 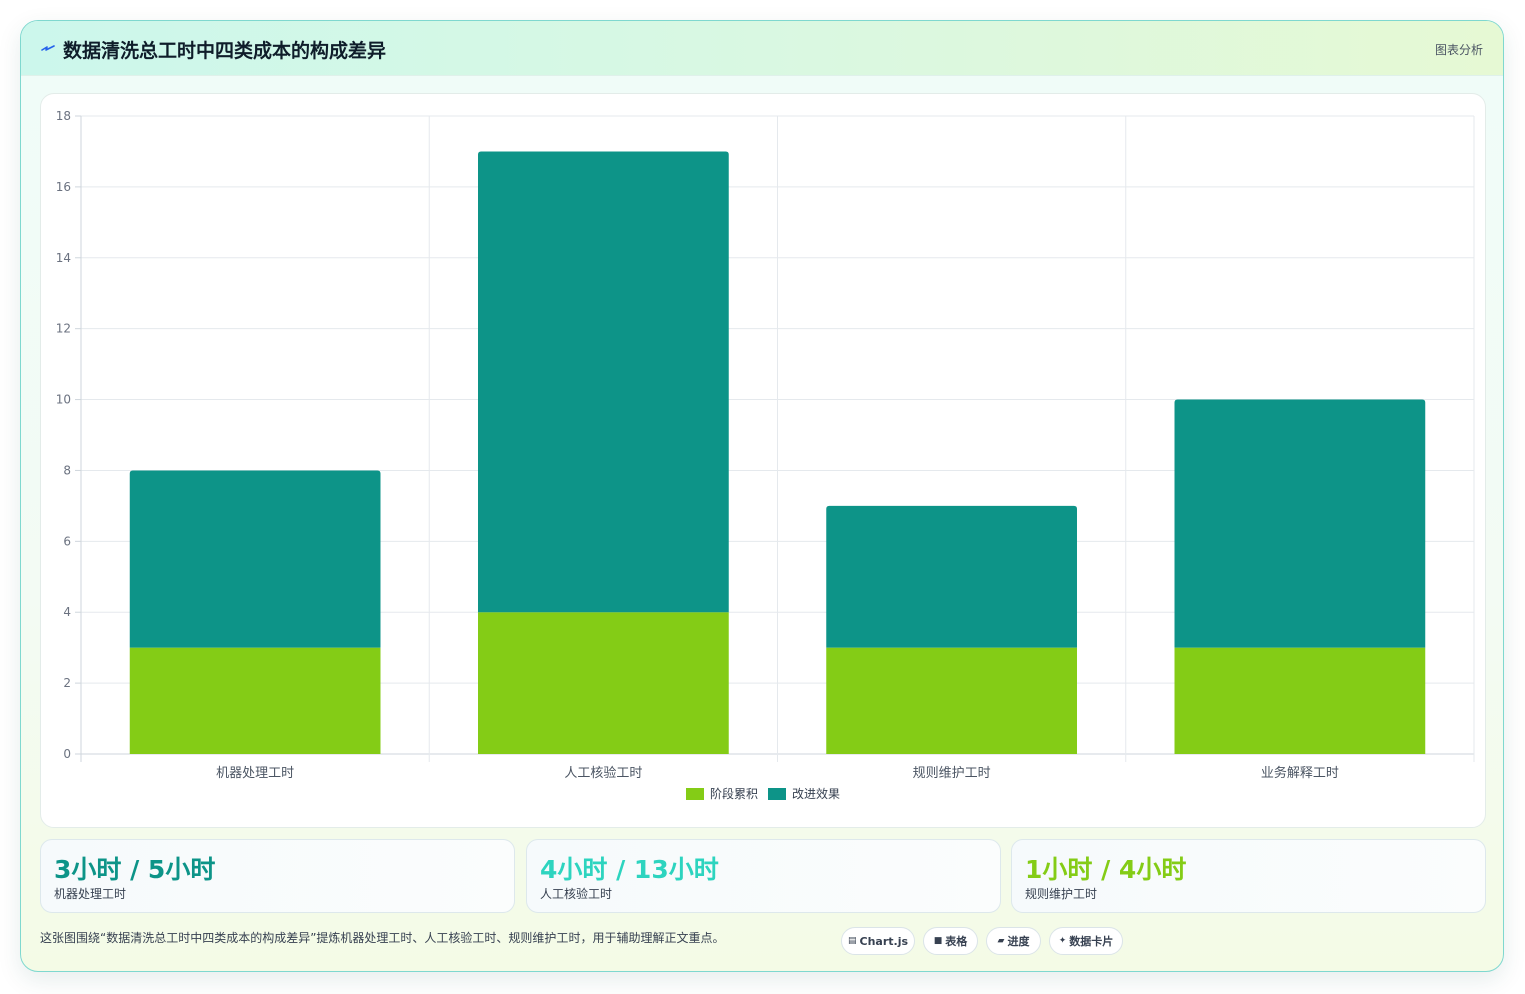 What do you see at coordinates (67, 541) in the screenshot?
I see `y-tick-label: 6` at bounding box center [67, 541].